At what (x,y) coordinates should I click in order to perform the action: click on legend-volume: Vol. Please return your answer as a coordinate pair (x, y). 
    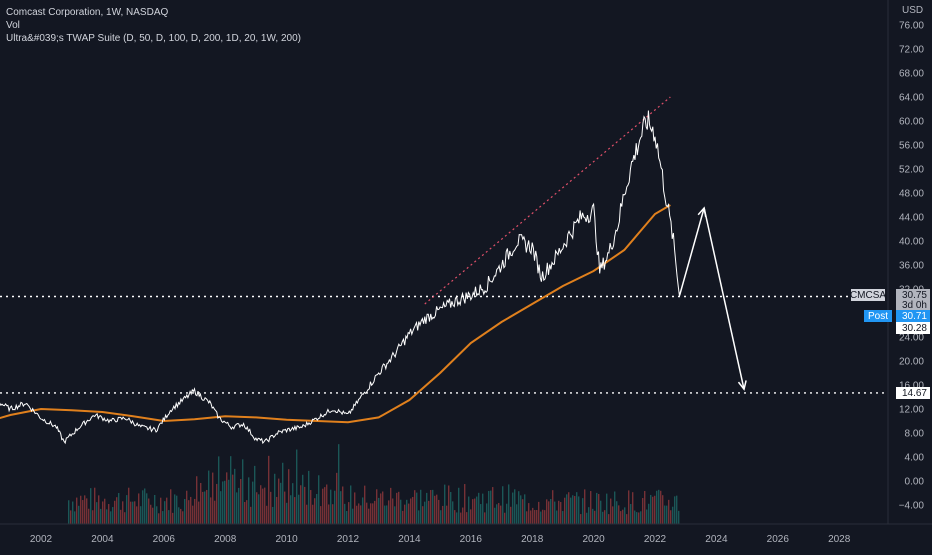
    Looking at the image, I should click on (13, 25).